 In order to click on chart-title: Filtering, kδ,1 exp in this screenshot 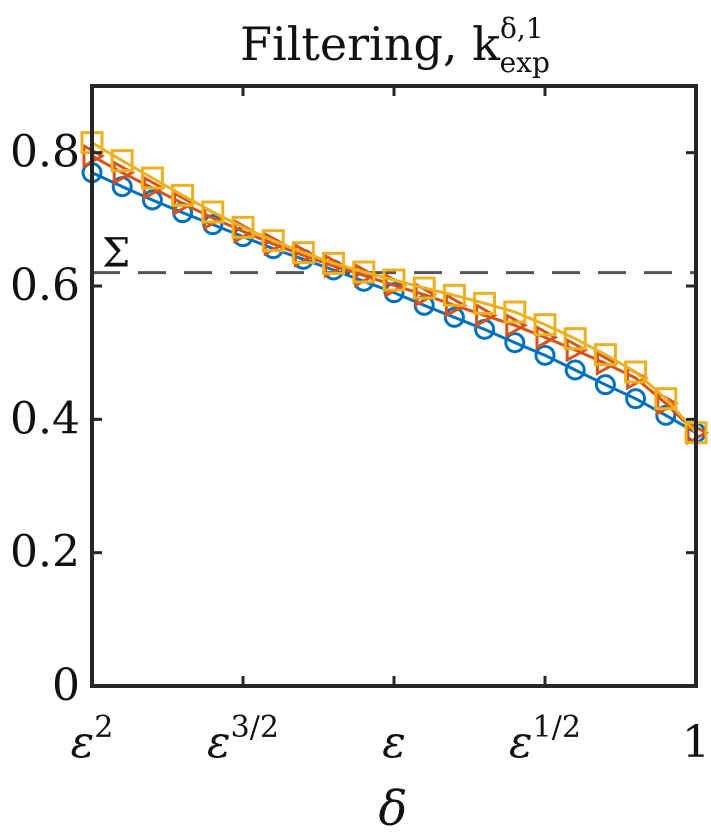, I will do `click(395, 45)`.